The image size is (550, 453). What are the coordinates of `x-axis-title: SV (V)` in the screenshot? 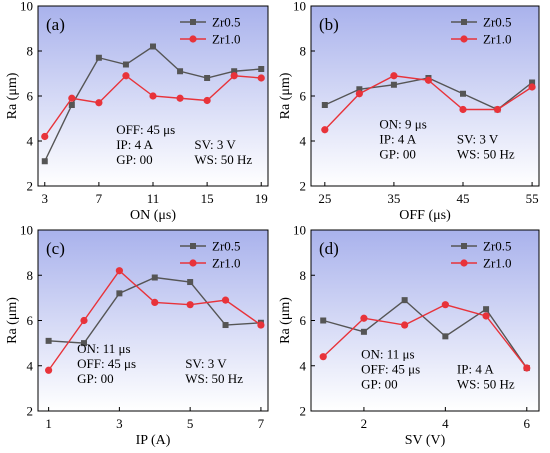 It's located at (425, 440).